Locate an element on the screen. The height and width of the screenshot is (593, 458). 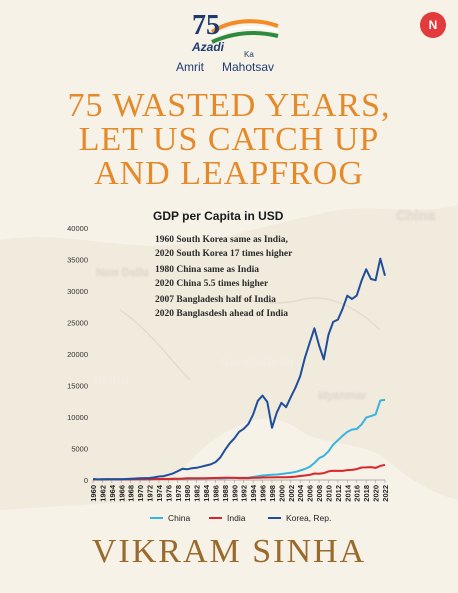
x-tick-label: 1972 is located at coordinates (150, 493).